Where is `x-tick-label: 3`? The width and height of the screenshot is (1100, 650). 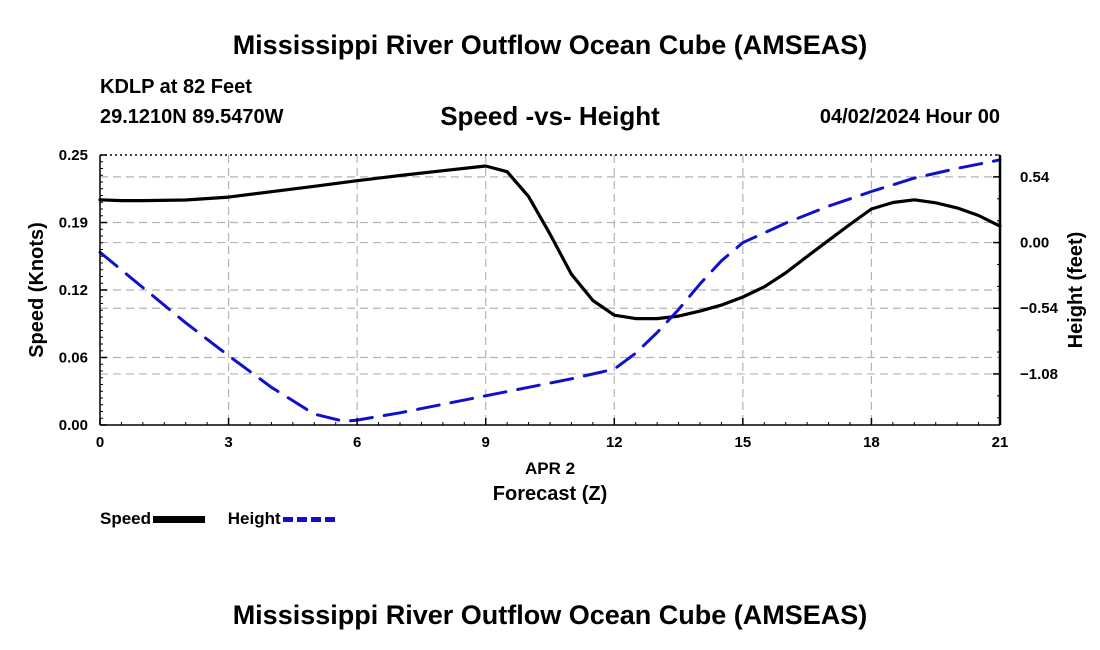 x-tick-label: 3 is located at coordinates (228, 442).